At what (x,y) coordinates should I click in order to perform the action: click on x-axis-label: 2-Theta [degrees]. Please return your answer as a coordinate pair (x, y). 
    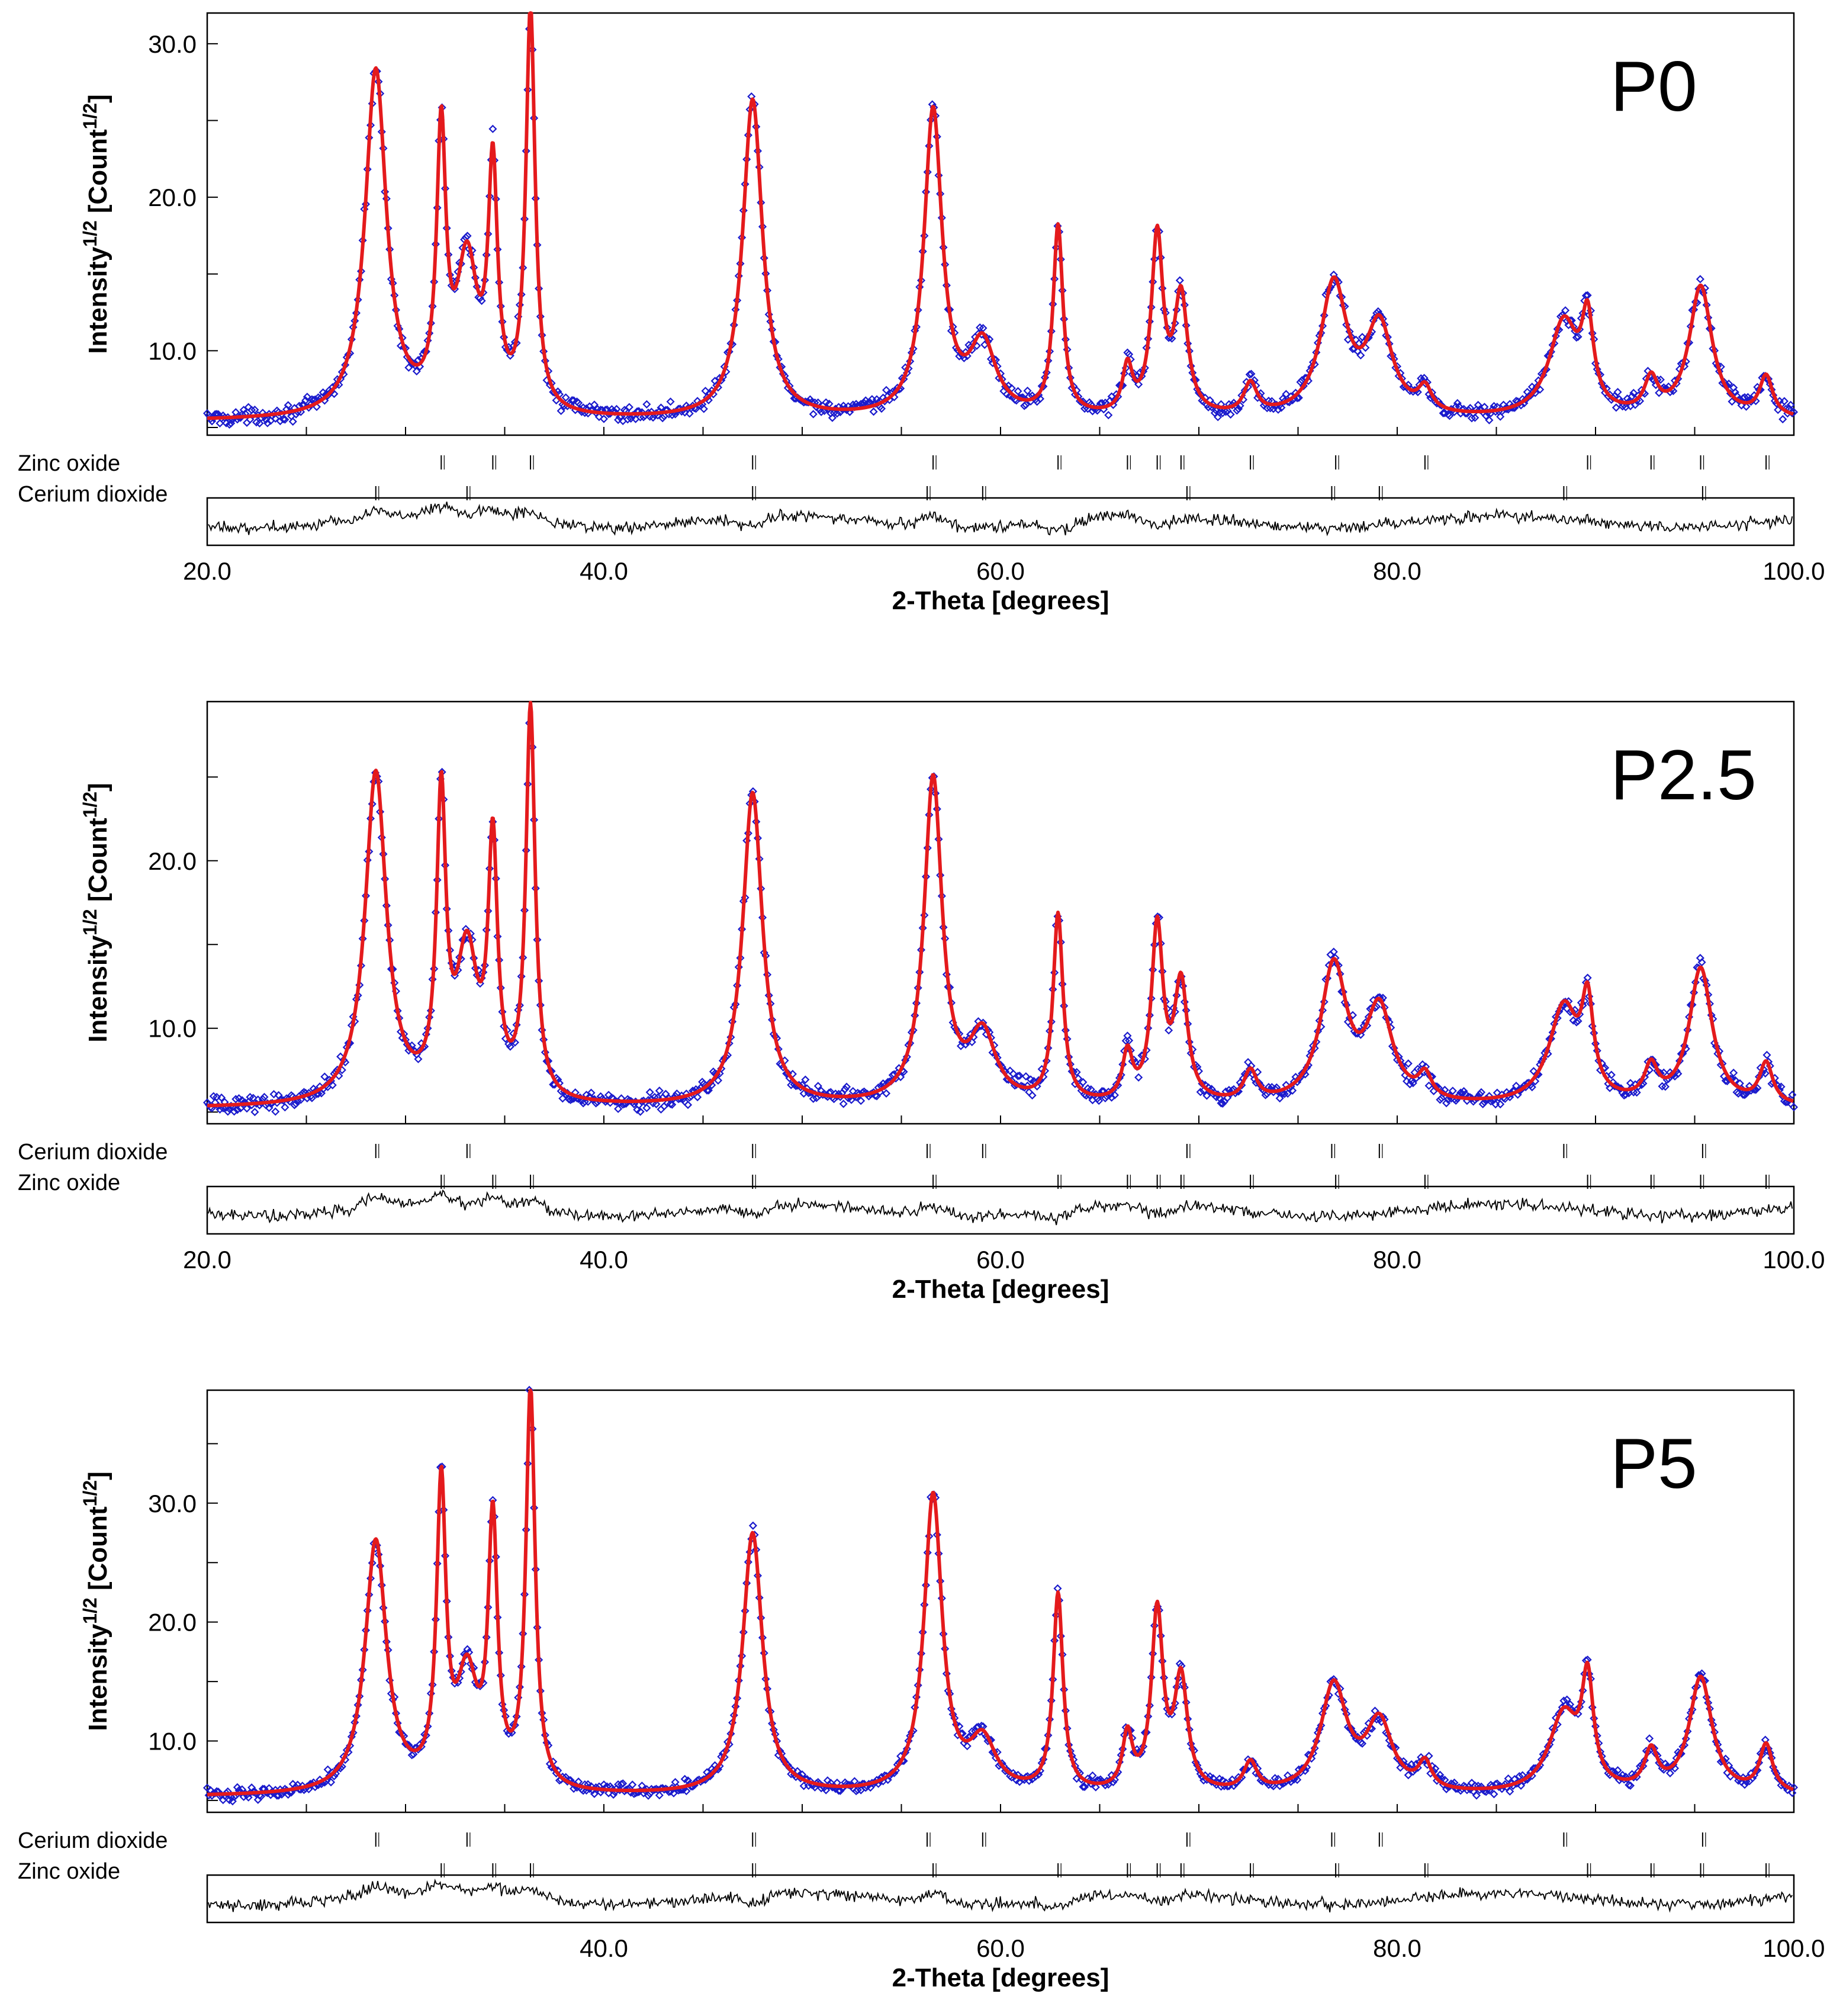
    Looking at the image, I should click on (1000, 1289).